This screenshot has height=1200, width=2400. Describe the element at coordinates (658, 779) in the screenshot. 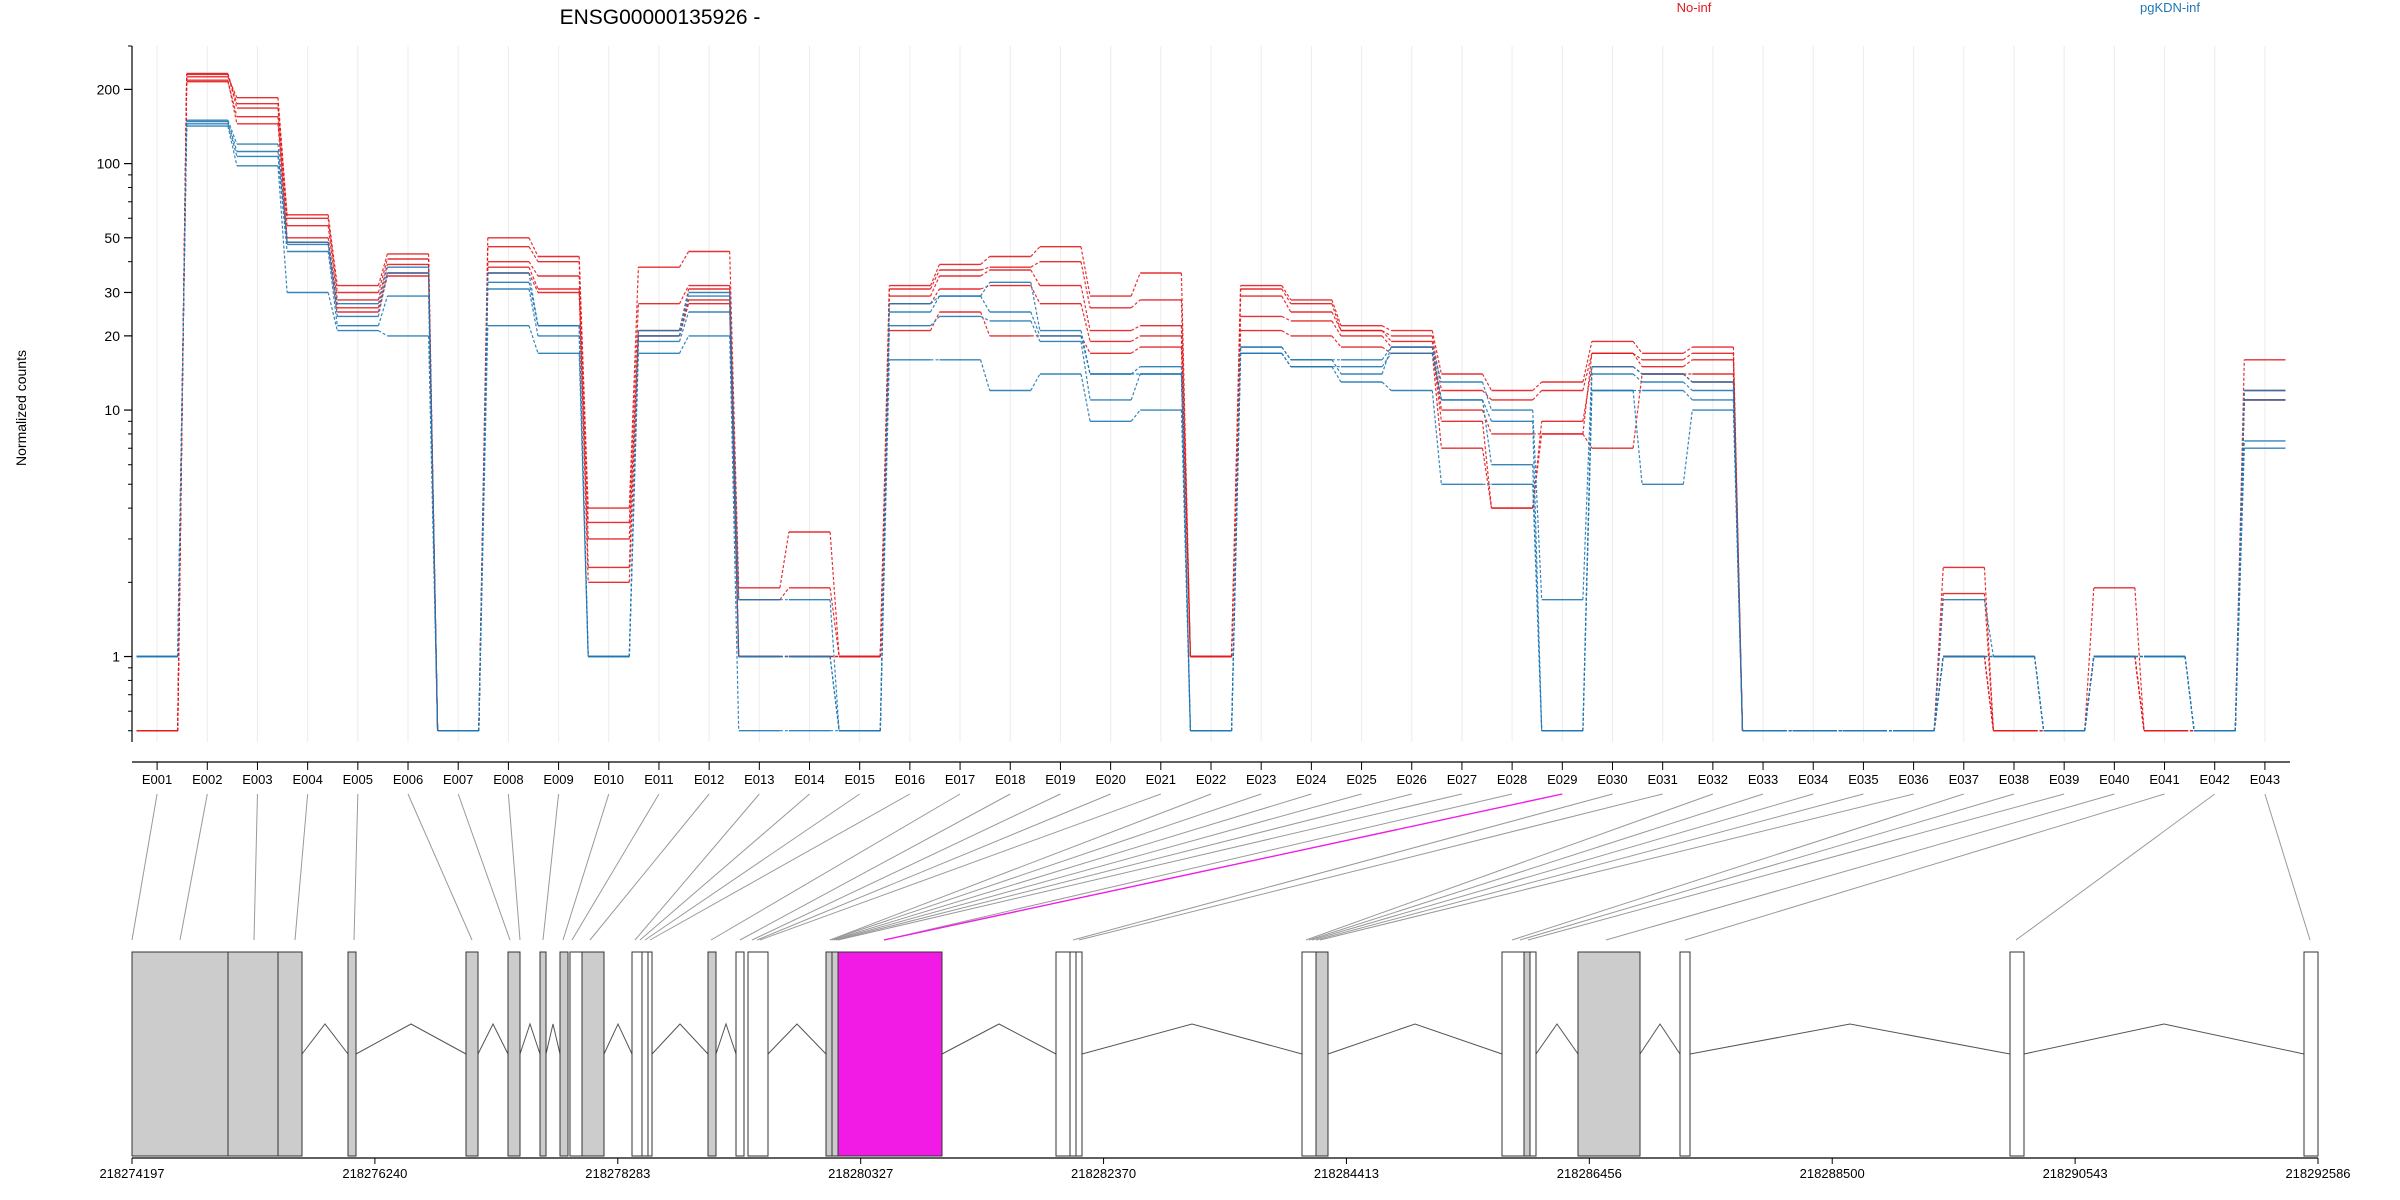

I see `x-tick-label: E011` at that location.